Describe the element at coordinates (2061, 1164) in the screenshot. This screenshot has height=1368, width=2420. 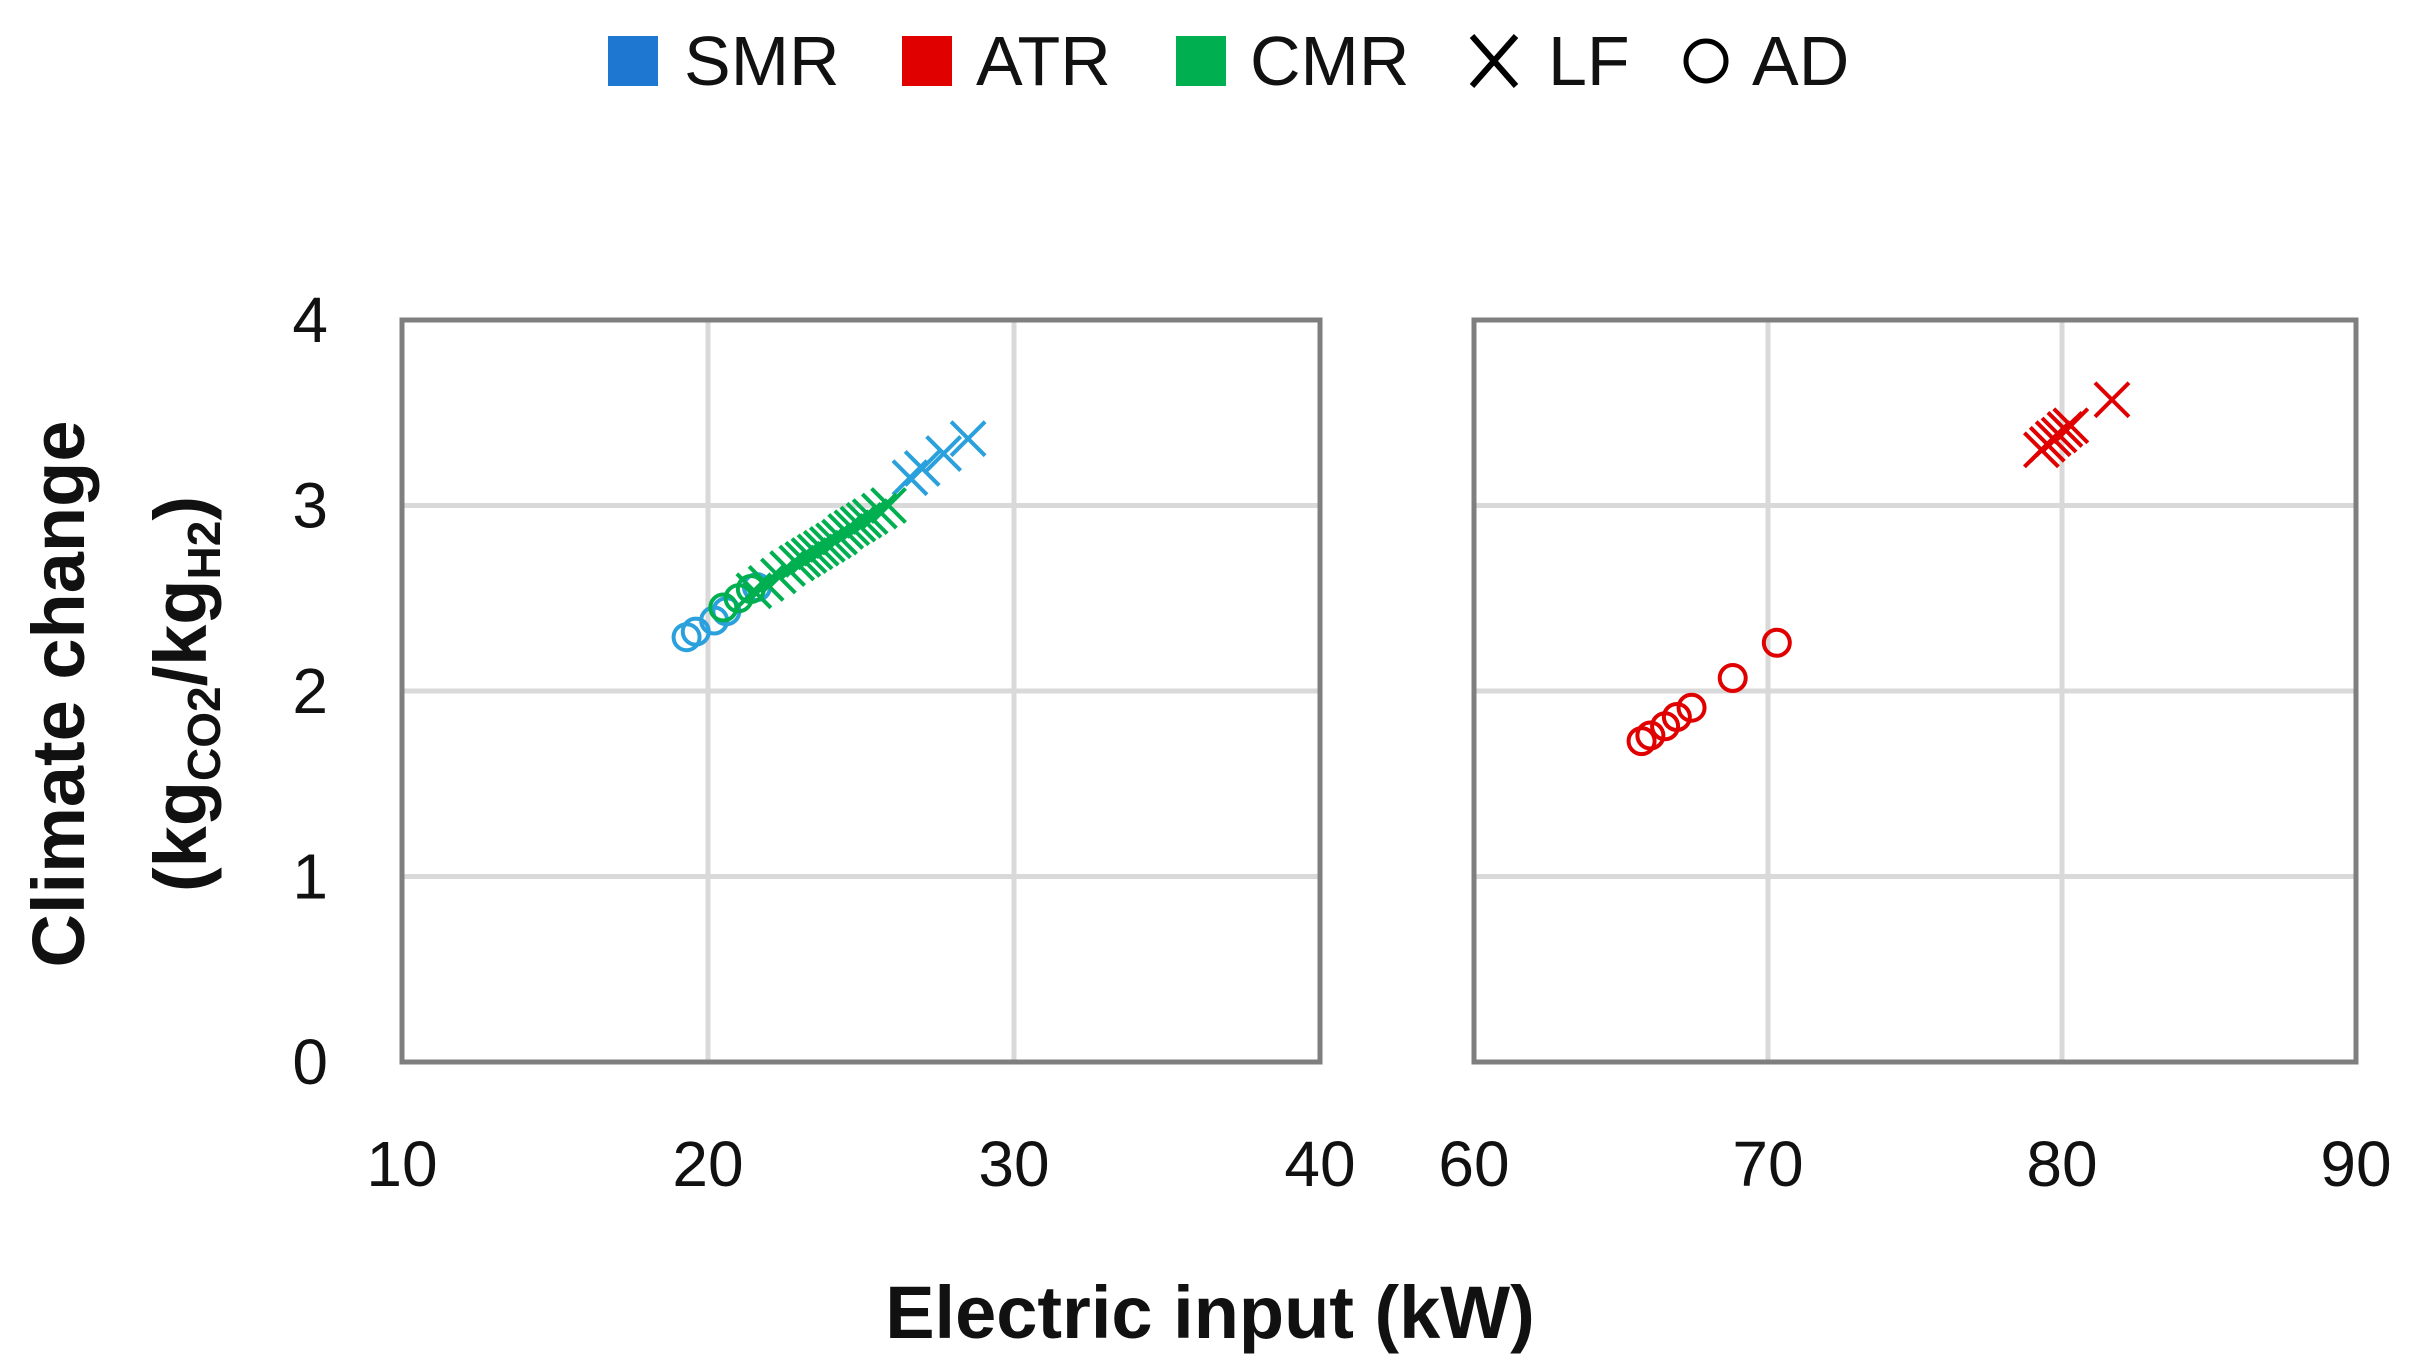
I see `x-tick-label: 80` at that location.